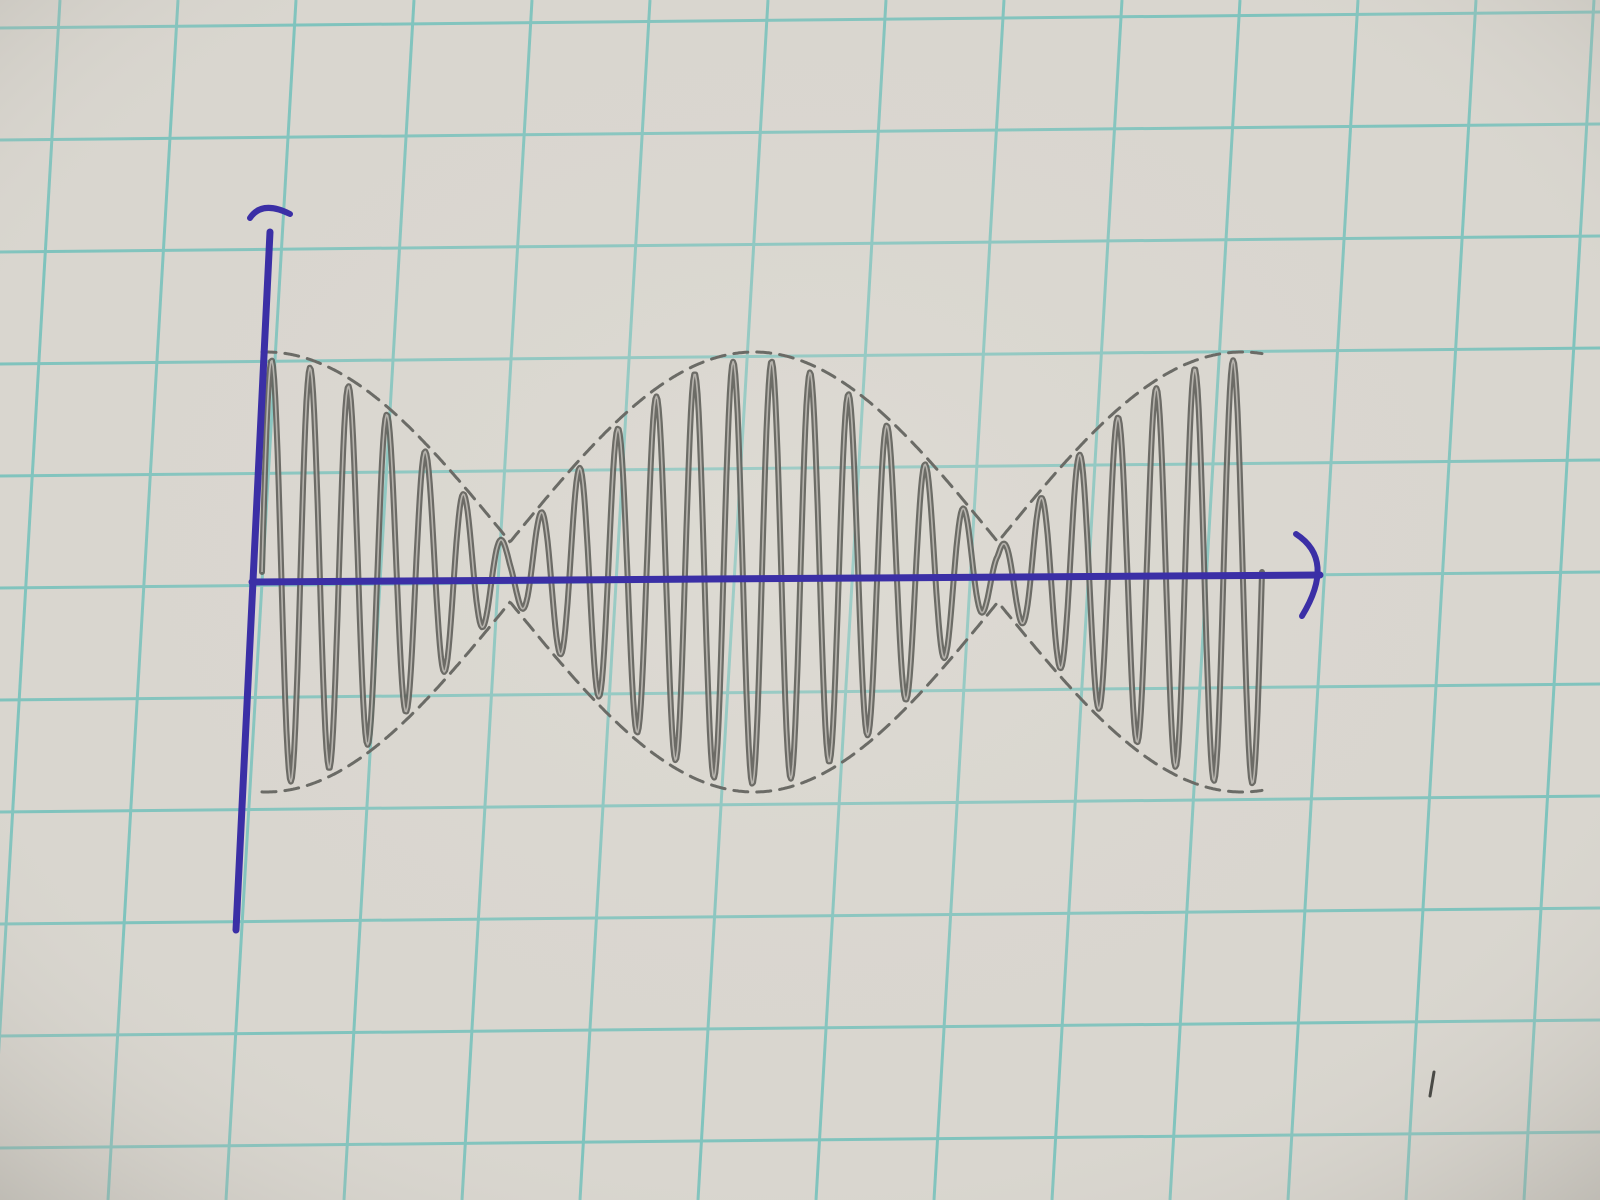  I want to click on envelope-upper-dashed, so click(762, 447).